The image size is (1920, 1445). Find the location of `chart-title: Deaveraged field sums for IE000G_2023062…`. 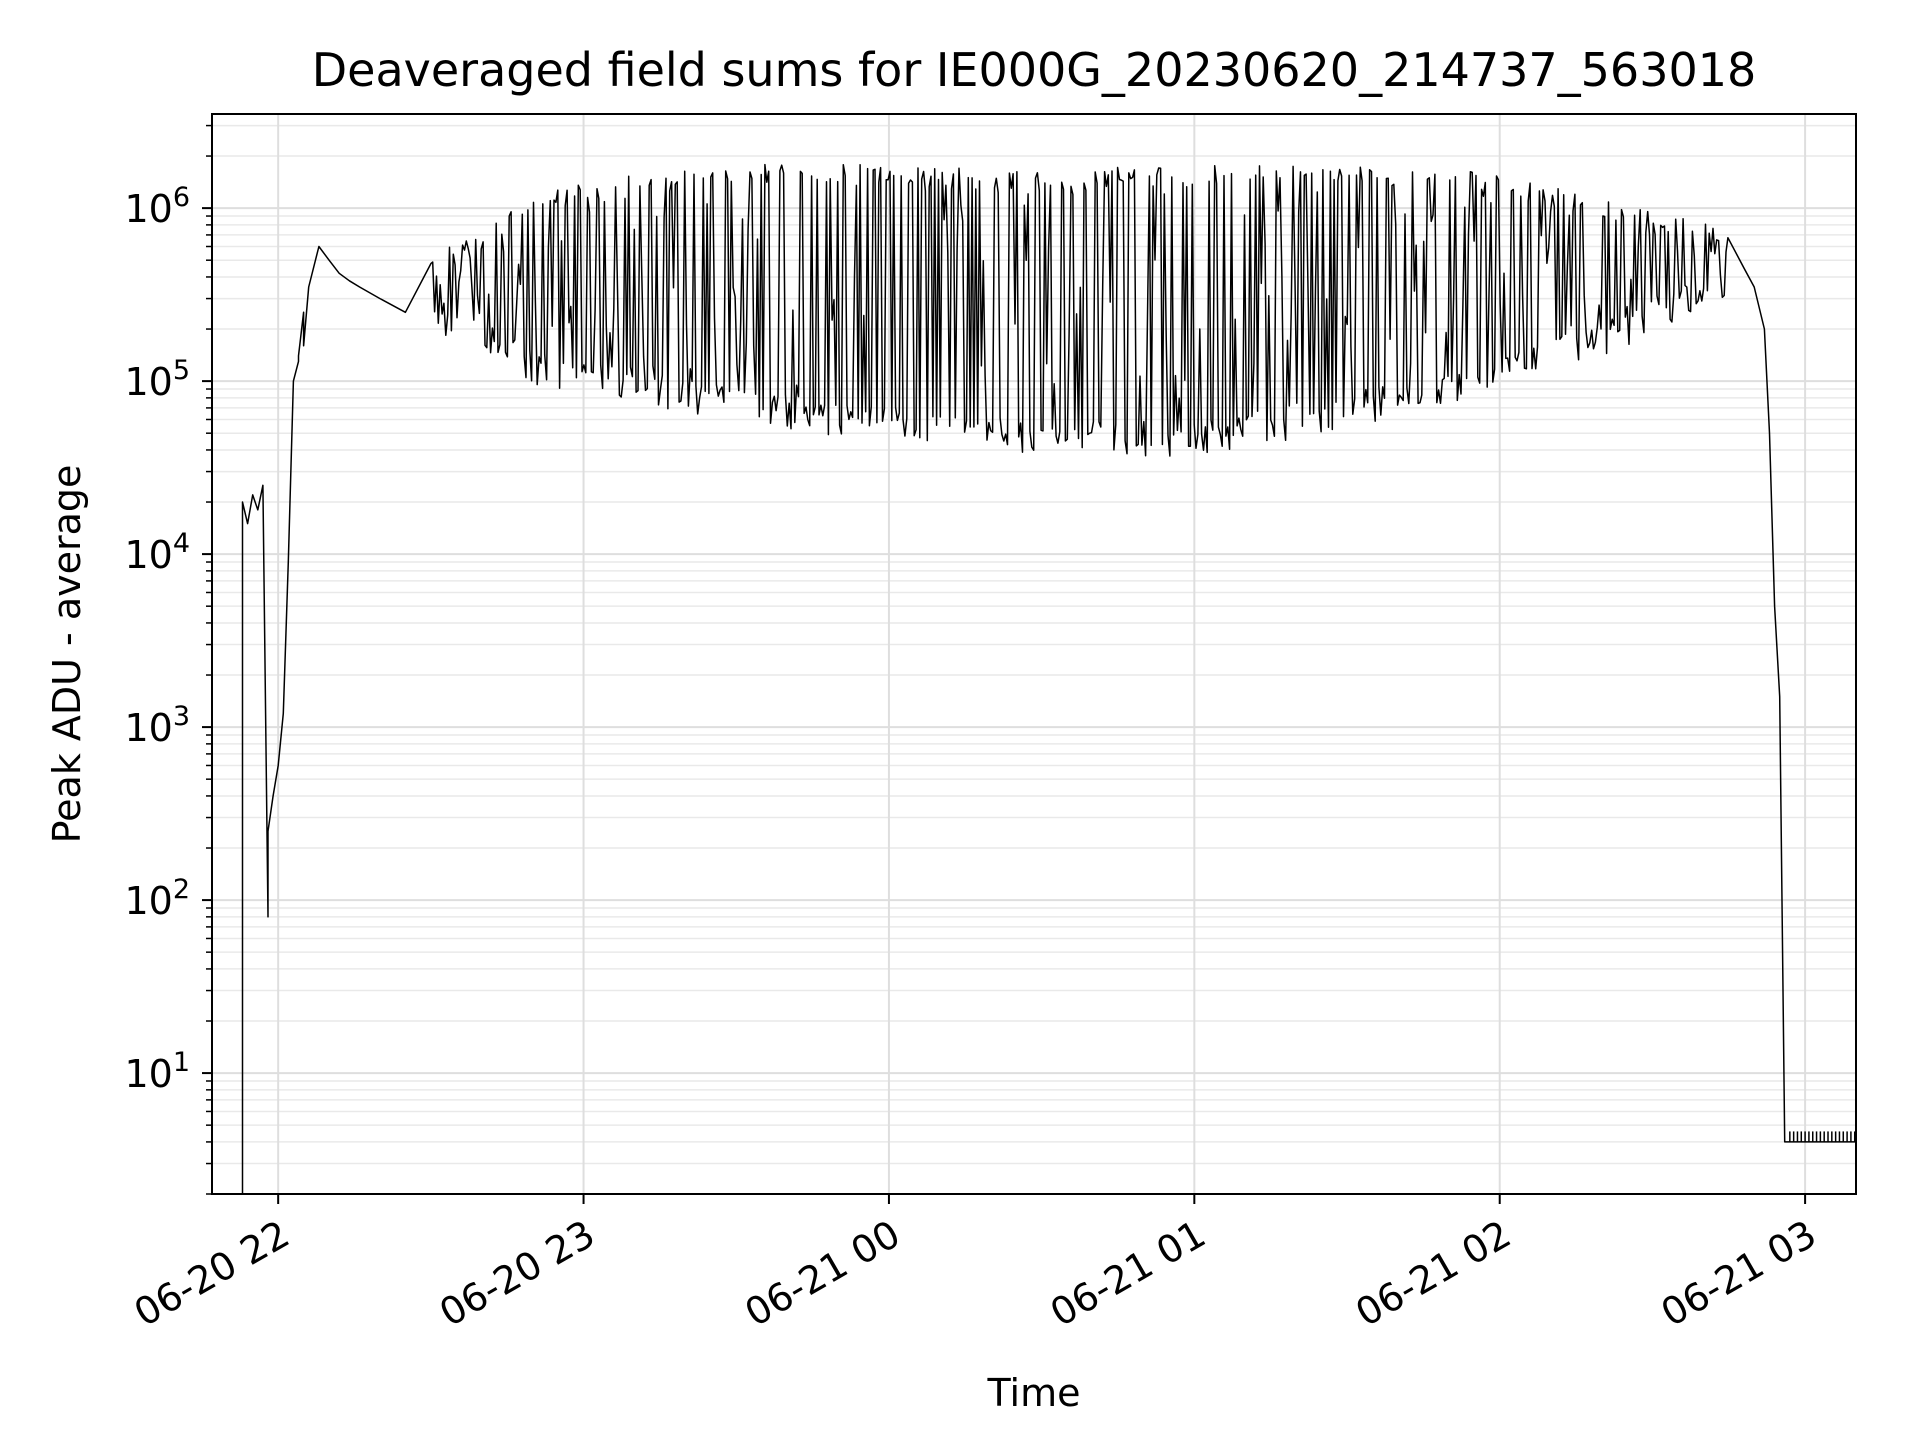

chart-title: Deaveraged field sums for IE000G_2023062… is located at coordinates (1034, 70).